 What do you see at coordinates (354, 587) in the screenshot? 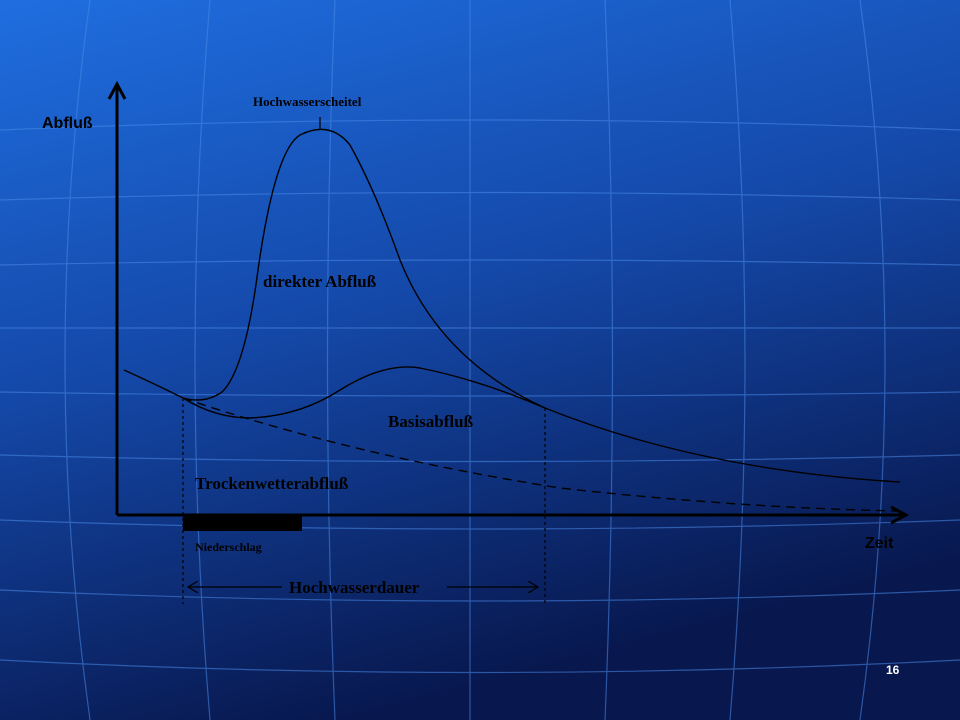
I see `flood-duration-label: Hochwasserdauer` at bounding box center [354, 587].